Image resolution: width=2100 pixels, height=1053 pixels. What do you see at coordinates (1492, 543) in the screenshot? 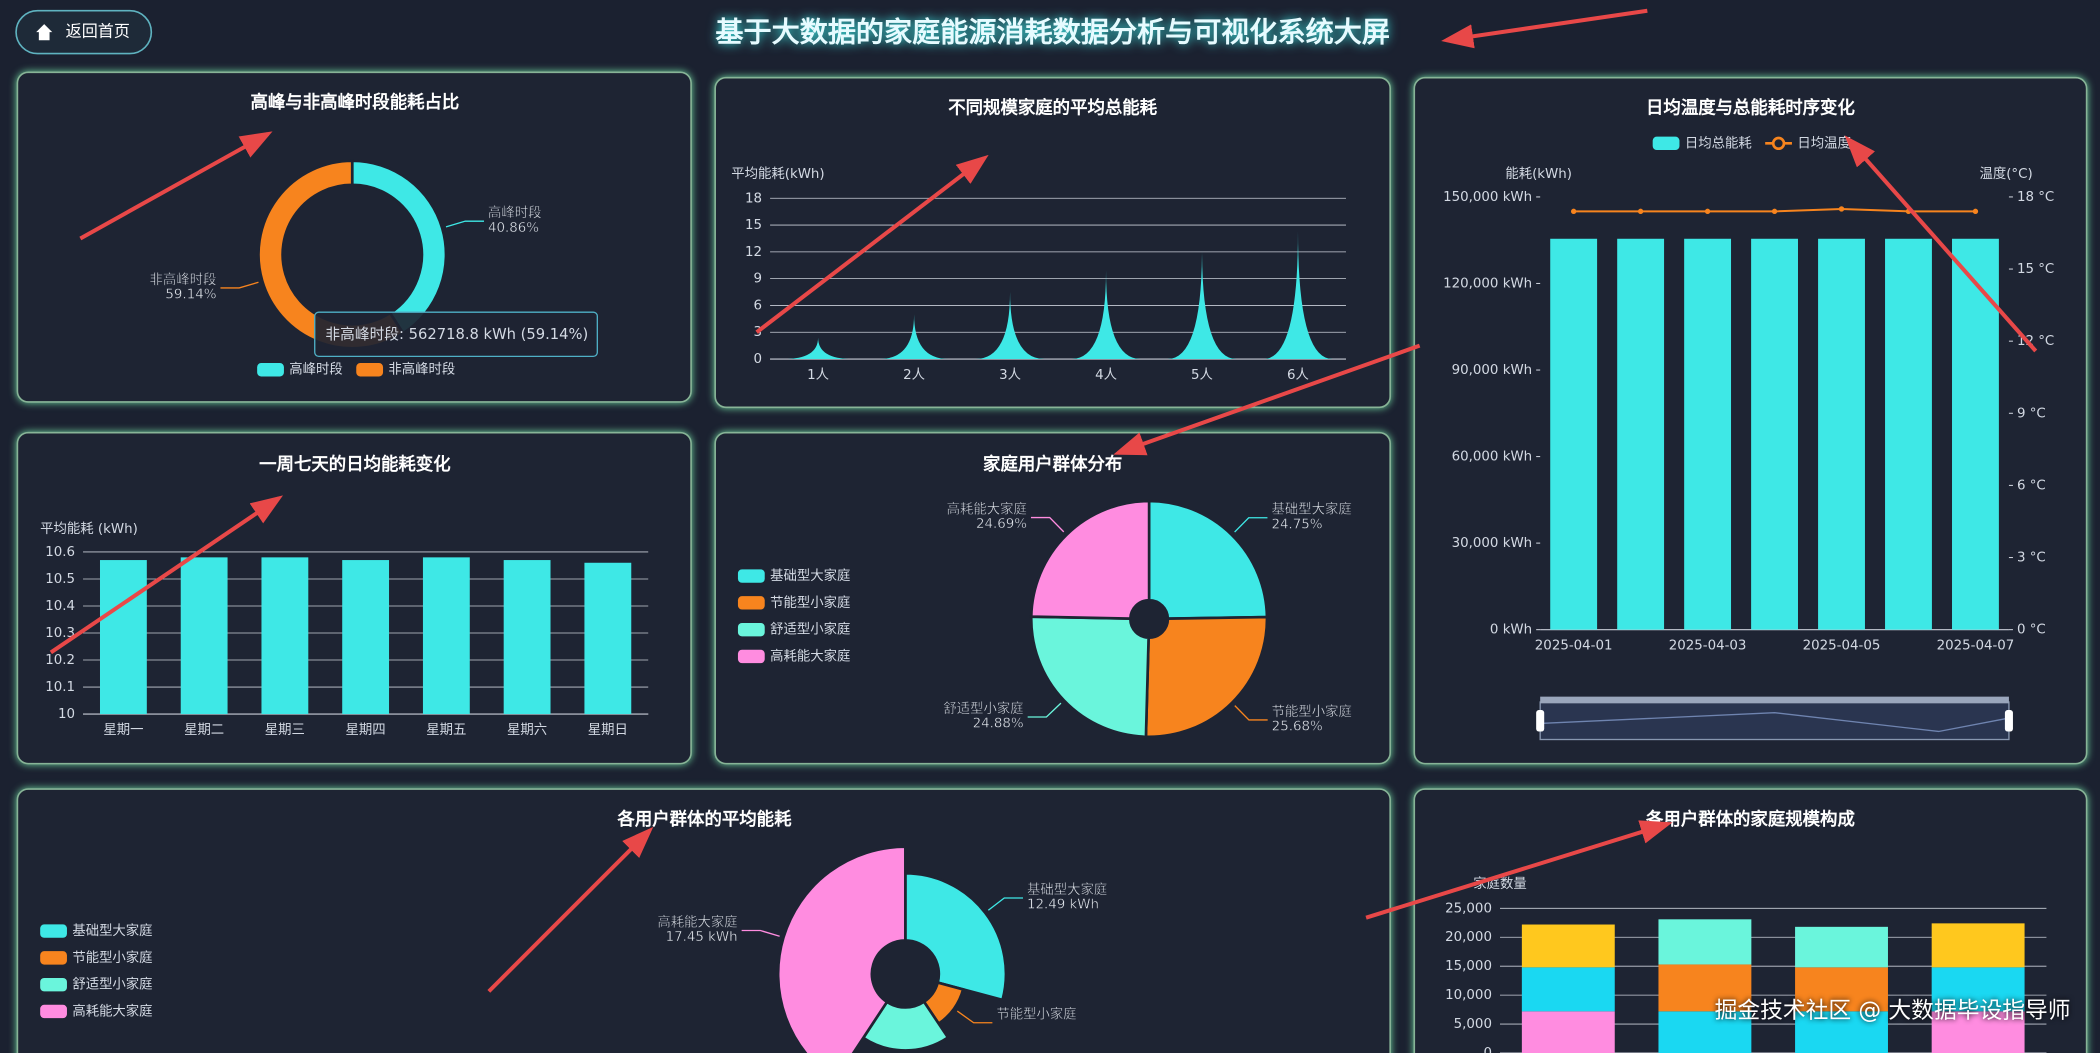
I see `y-tick-label: 30,000 kWh` at bounding box center [1492, 543].